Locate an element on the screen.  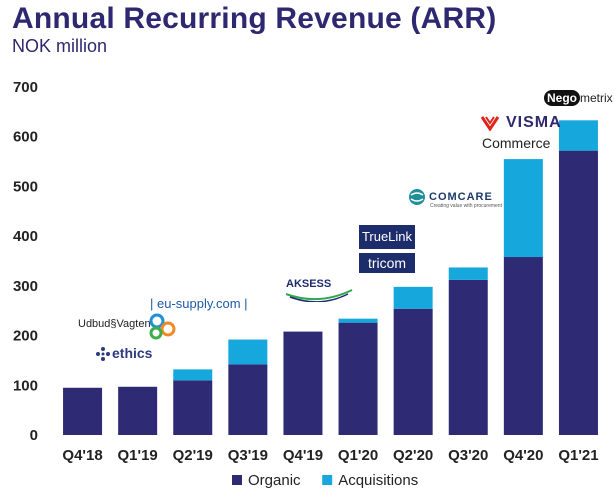
x-tick-label: Q1'19 is located at coordinates (138, 455).